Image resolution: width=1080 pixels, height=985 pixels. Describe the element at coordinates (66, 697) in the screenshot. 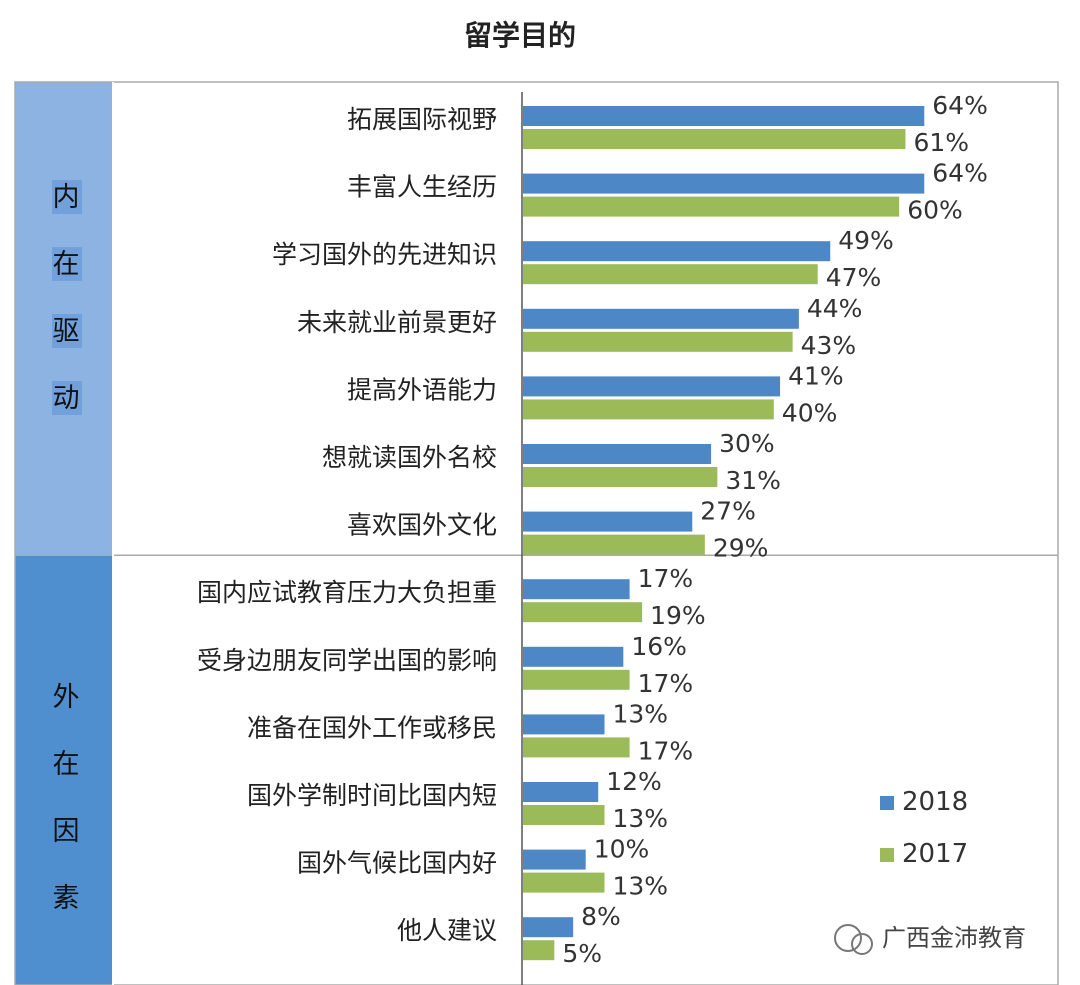

I see `group-label-char: 外` at that location.